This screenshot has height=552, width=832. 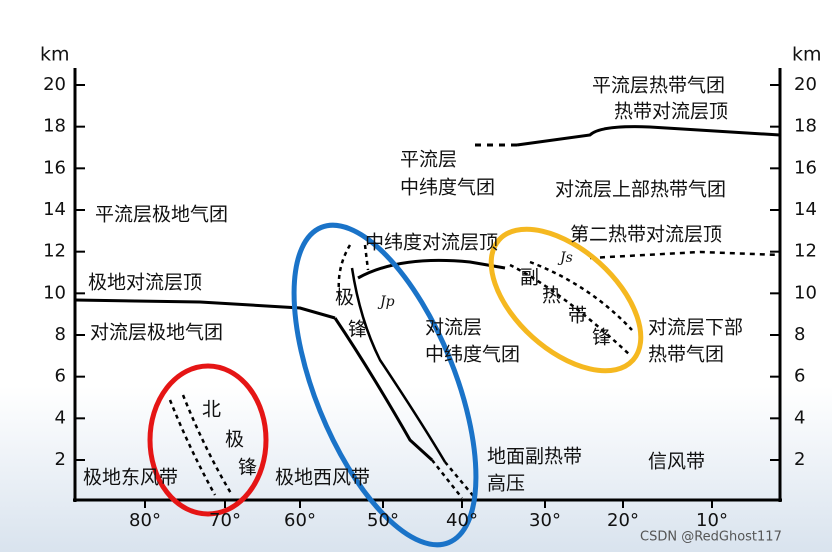 I want to click on unit-left: km, so click(x=55, y=55).